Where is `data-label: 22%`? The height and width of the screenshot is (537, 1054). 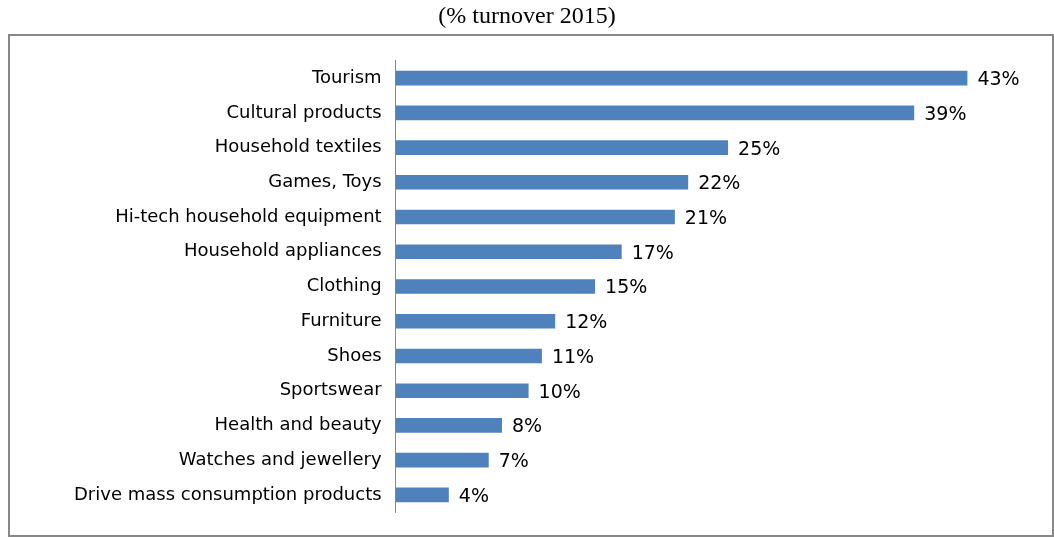 data-label: 22% is located at coordinates (719, 182).